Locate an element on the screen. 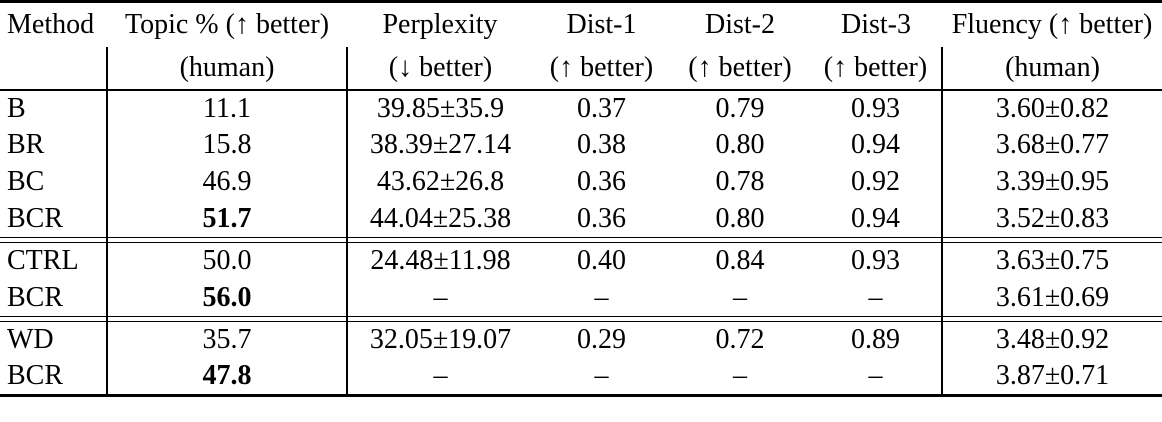 The width and height of the screenshot is (1162, 422). col-subheader-dist3: (↑ better) is located at coordinates (876, 68).